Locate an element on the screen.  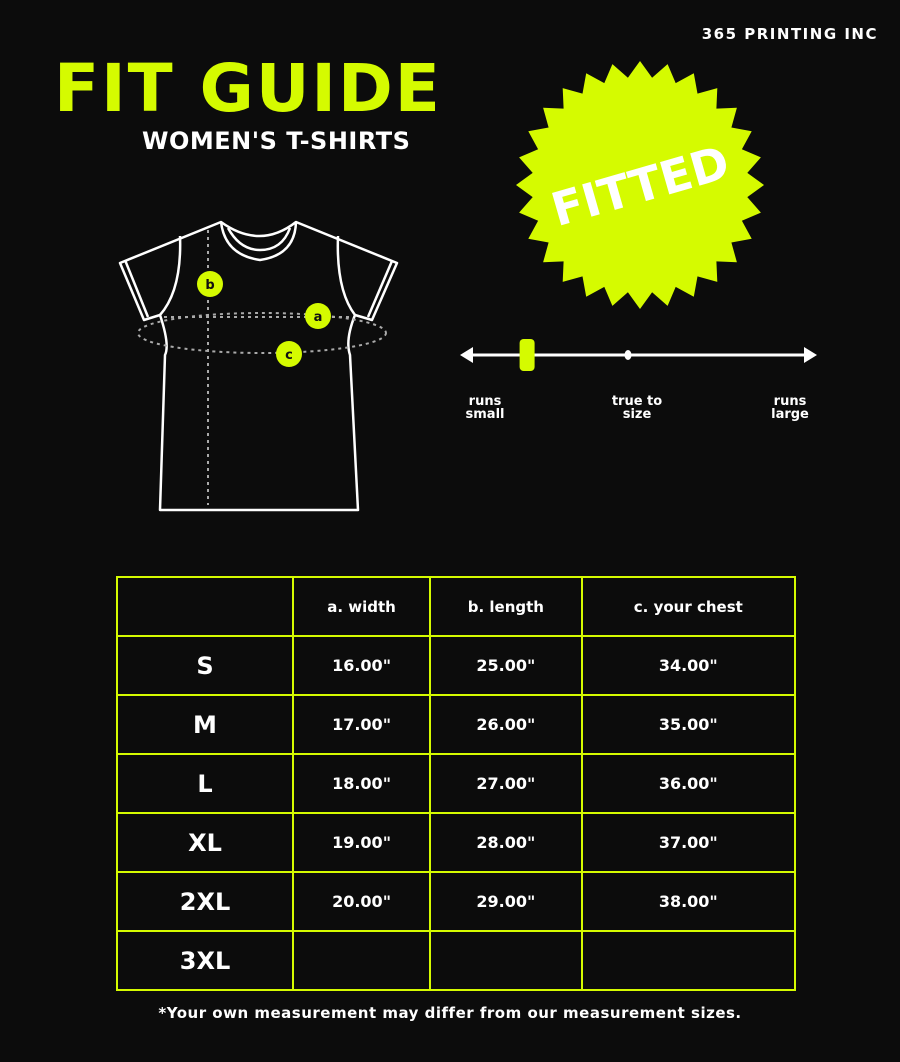
measurement-cell: 26.00" is located at coordinates (506, 724).